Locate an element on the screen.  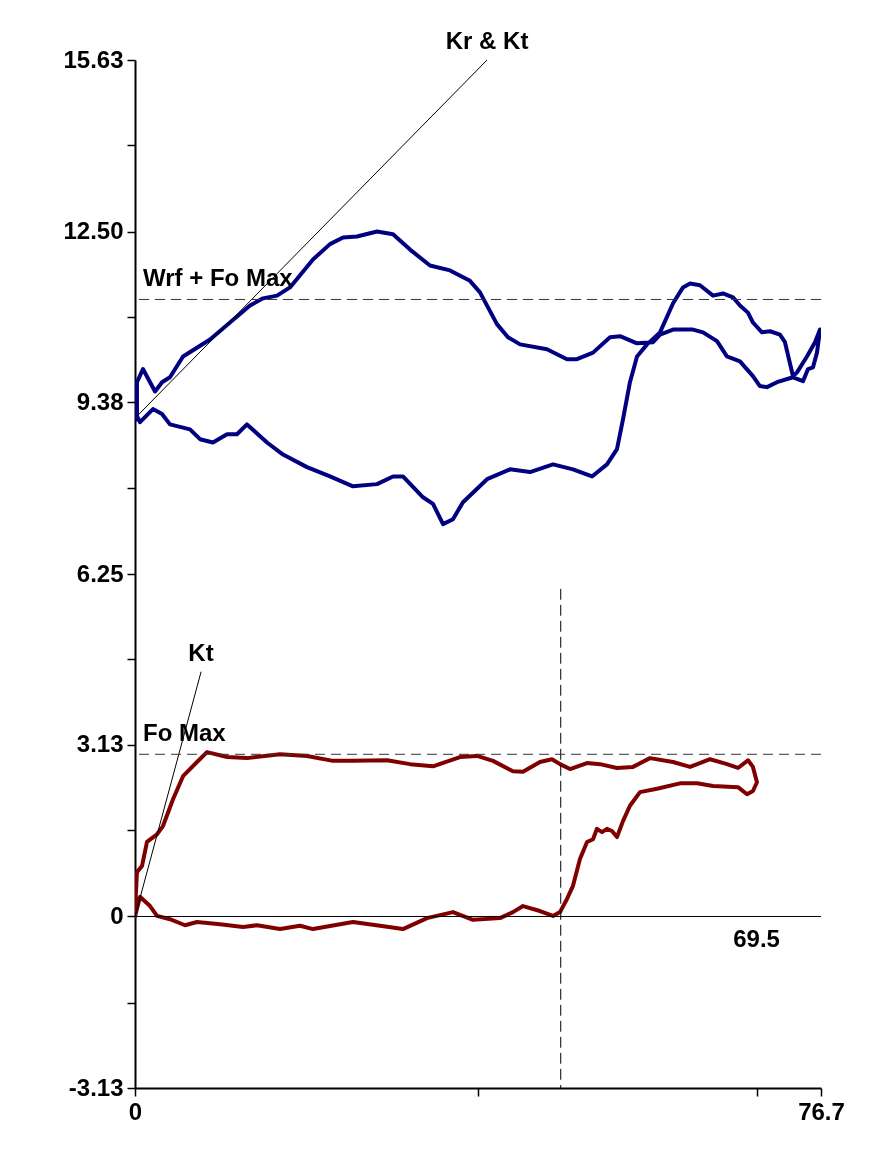
series-label: Kr & Kt is located at coordinates (487, 40).